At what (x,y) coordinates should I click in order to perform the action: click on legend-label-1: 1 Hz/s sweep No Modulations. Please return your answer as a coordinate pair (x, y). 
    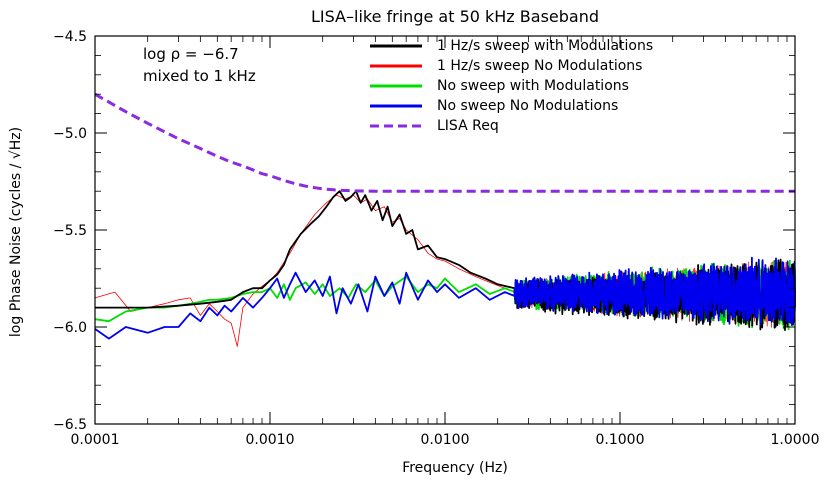
    Looking at the image, I should click on (539, 66).